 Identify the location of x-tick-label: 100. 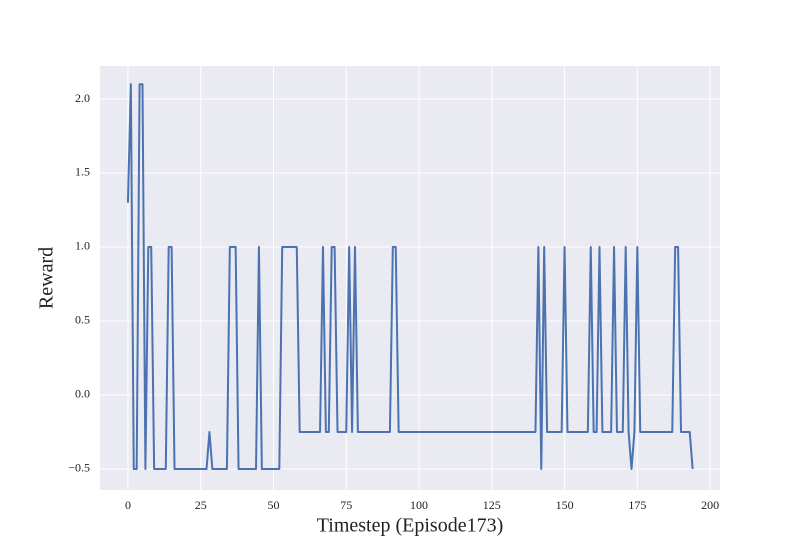
(419, 505).